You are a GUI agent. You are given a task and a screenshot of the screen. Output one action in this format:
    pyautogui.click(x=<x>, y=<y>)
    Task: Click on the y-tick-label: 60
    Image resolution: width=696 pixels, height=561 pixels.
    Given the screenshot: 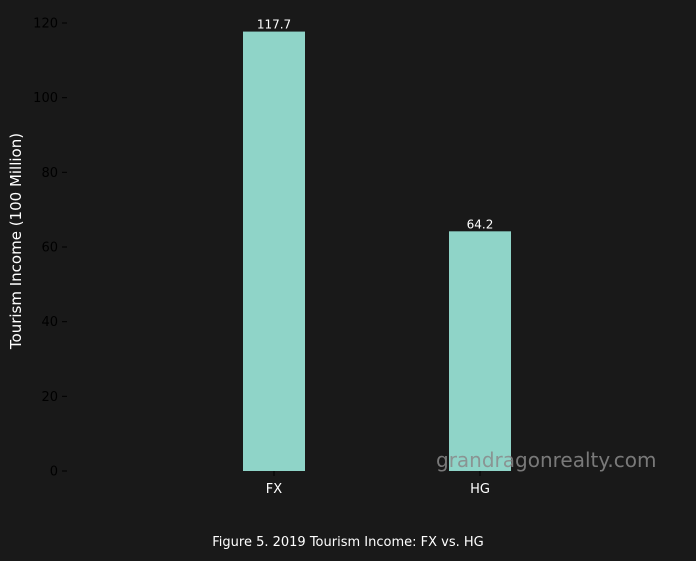 What is the action you would take?
    pyautogui.click(x=49, y=248)
    